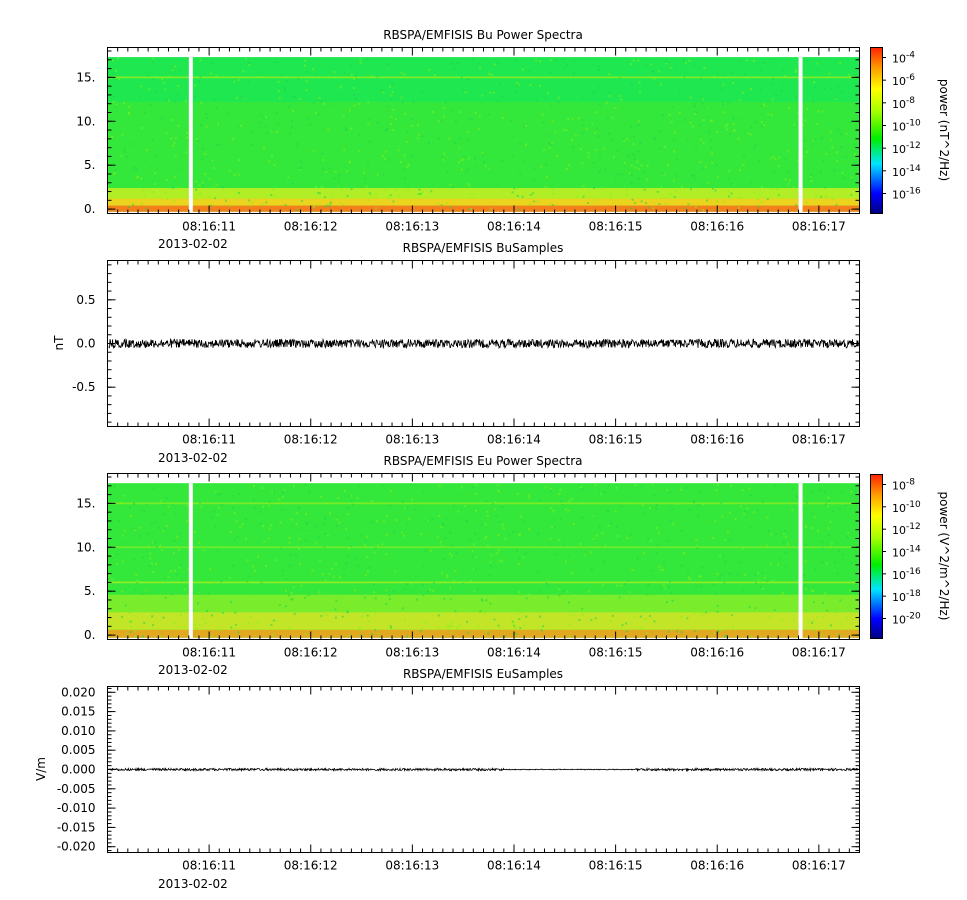  Describe the element at coordinates (483, 547) in the screenshot. I see `spectrogram-band` at that location.